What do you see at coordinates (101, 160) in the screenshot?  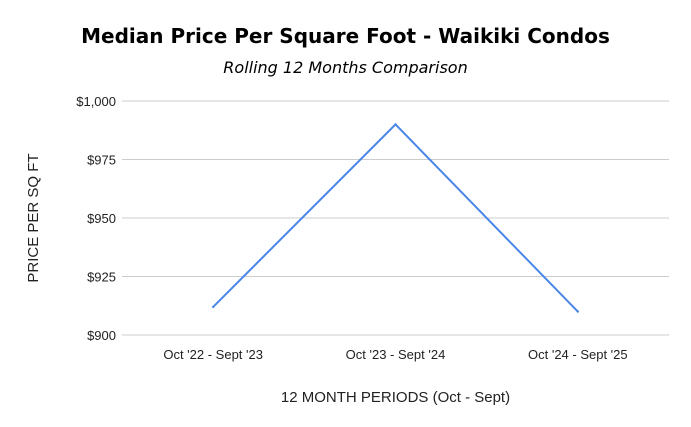 I see `y-tick-label: $975` at bounding box center [101, 160].